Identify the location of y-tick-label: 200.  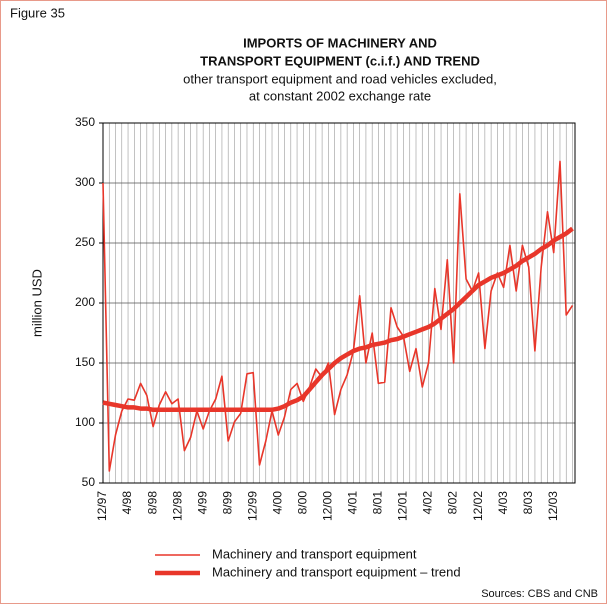
(85, 302).